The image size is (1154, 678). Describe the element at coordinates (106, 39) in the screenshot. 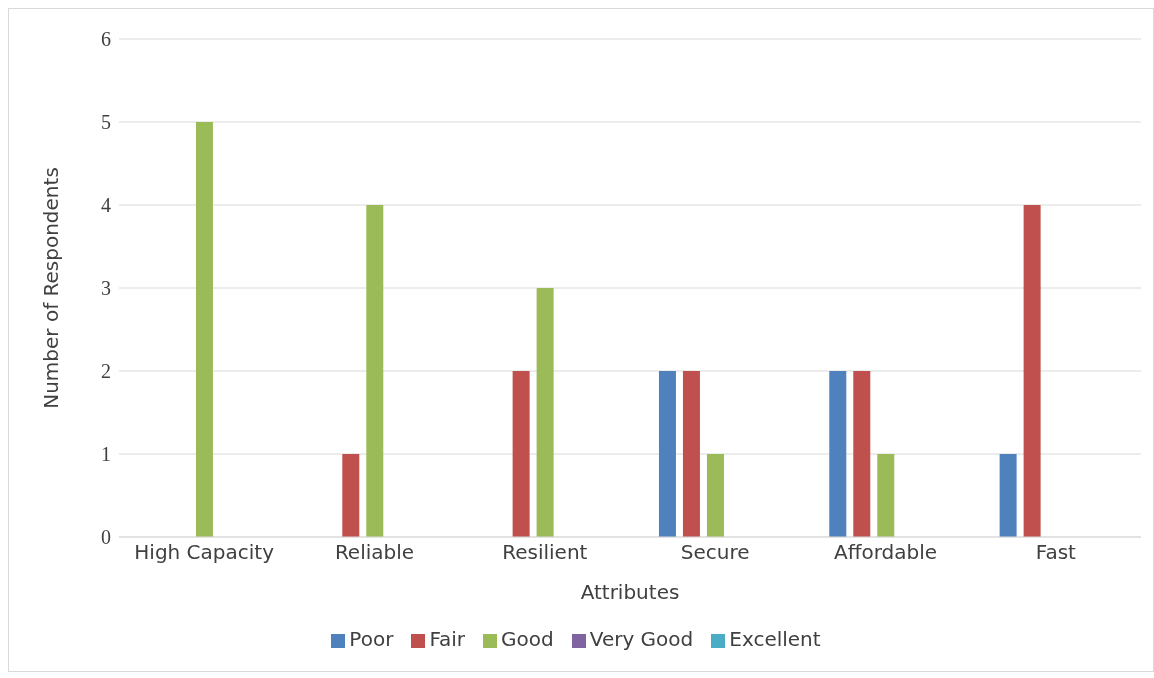

I see `y-tick-label: 6` at that location.